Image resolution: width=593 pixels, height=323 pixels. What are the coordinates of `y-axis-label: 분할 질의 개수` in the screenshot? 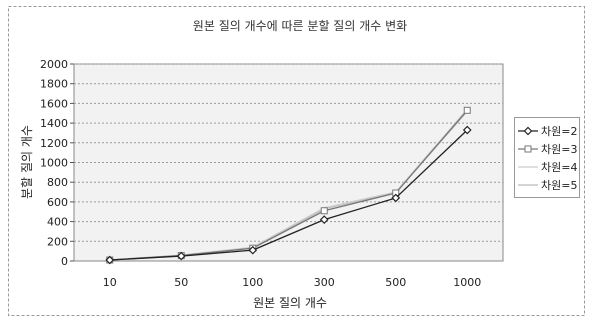 It's located at (27, 162).